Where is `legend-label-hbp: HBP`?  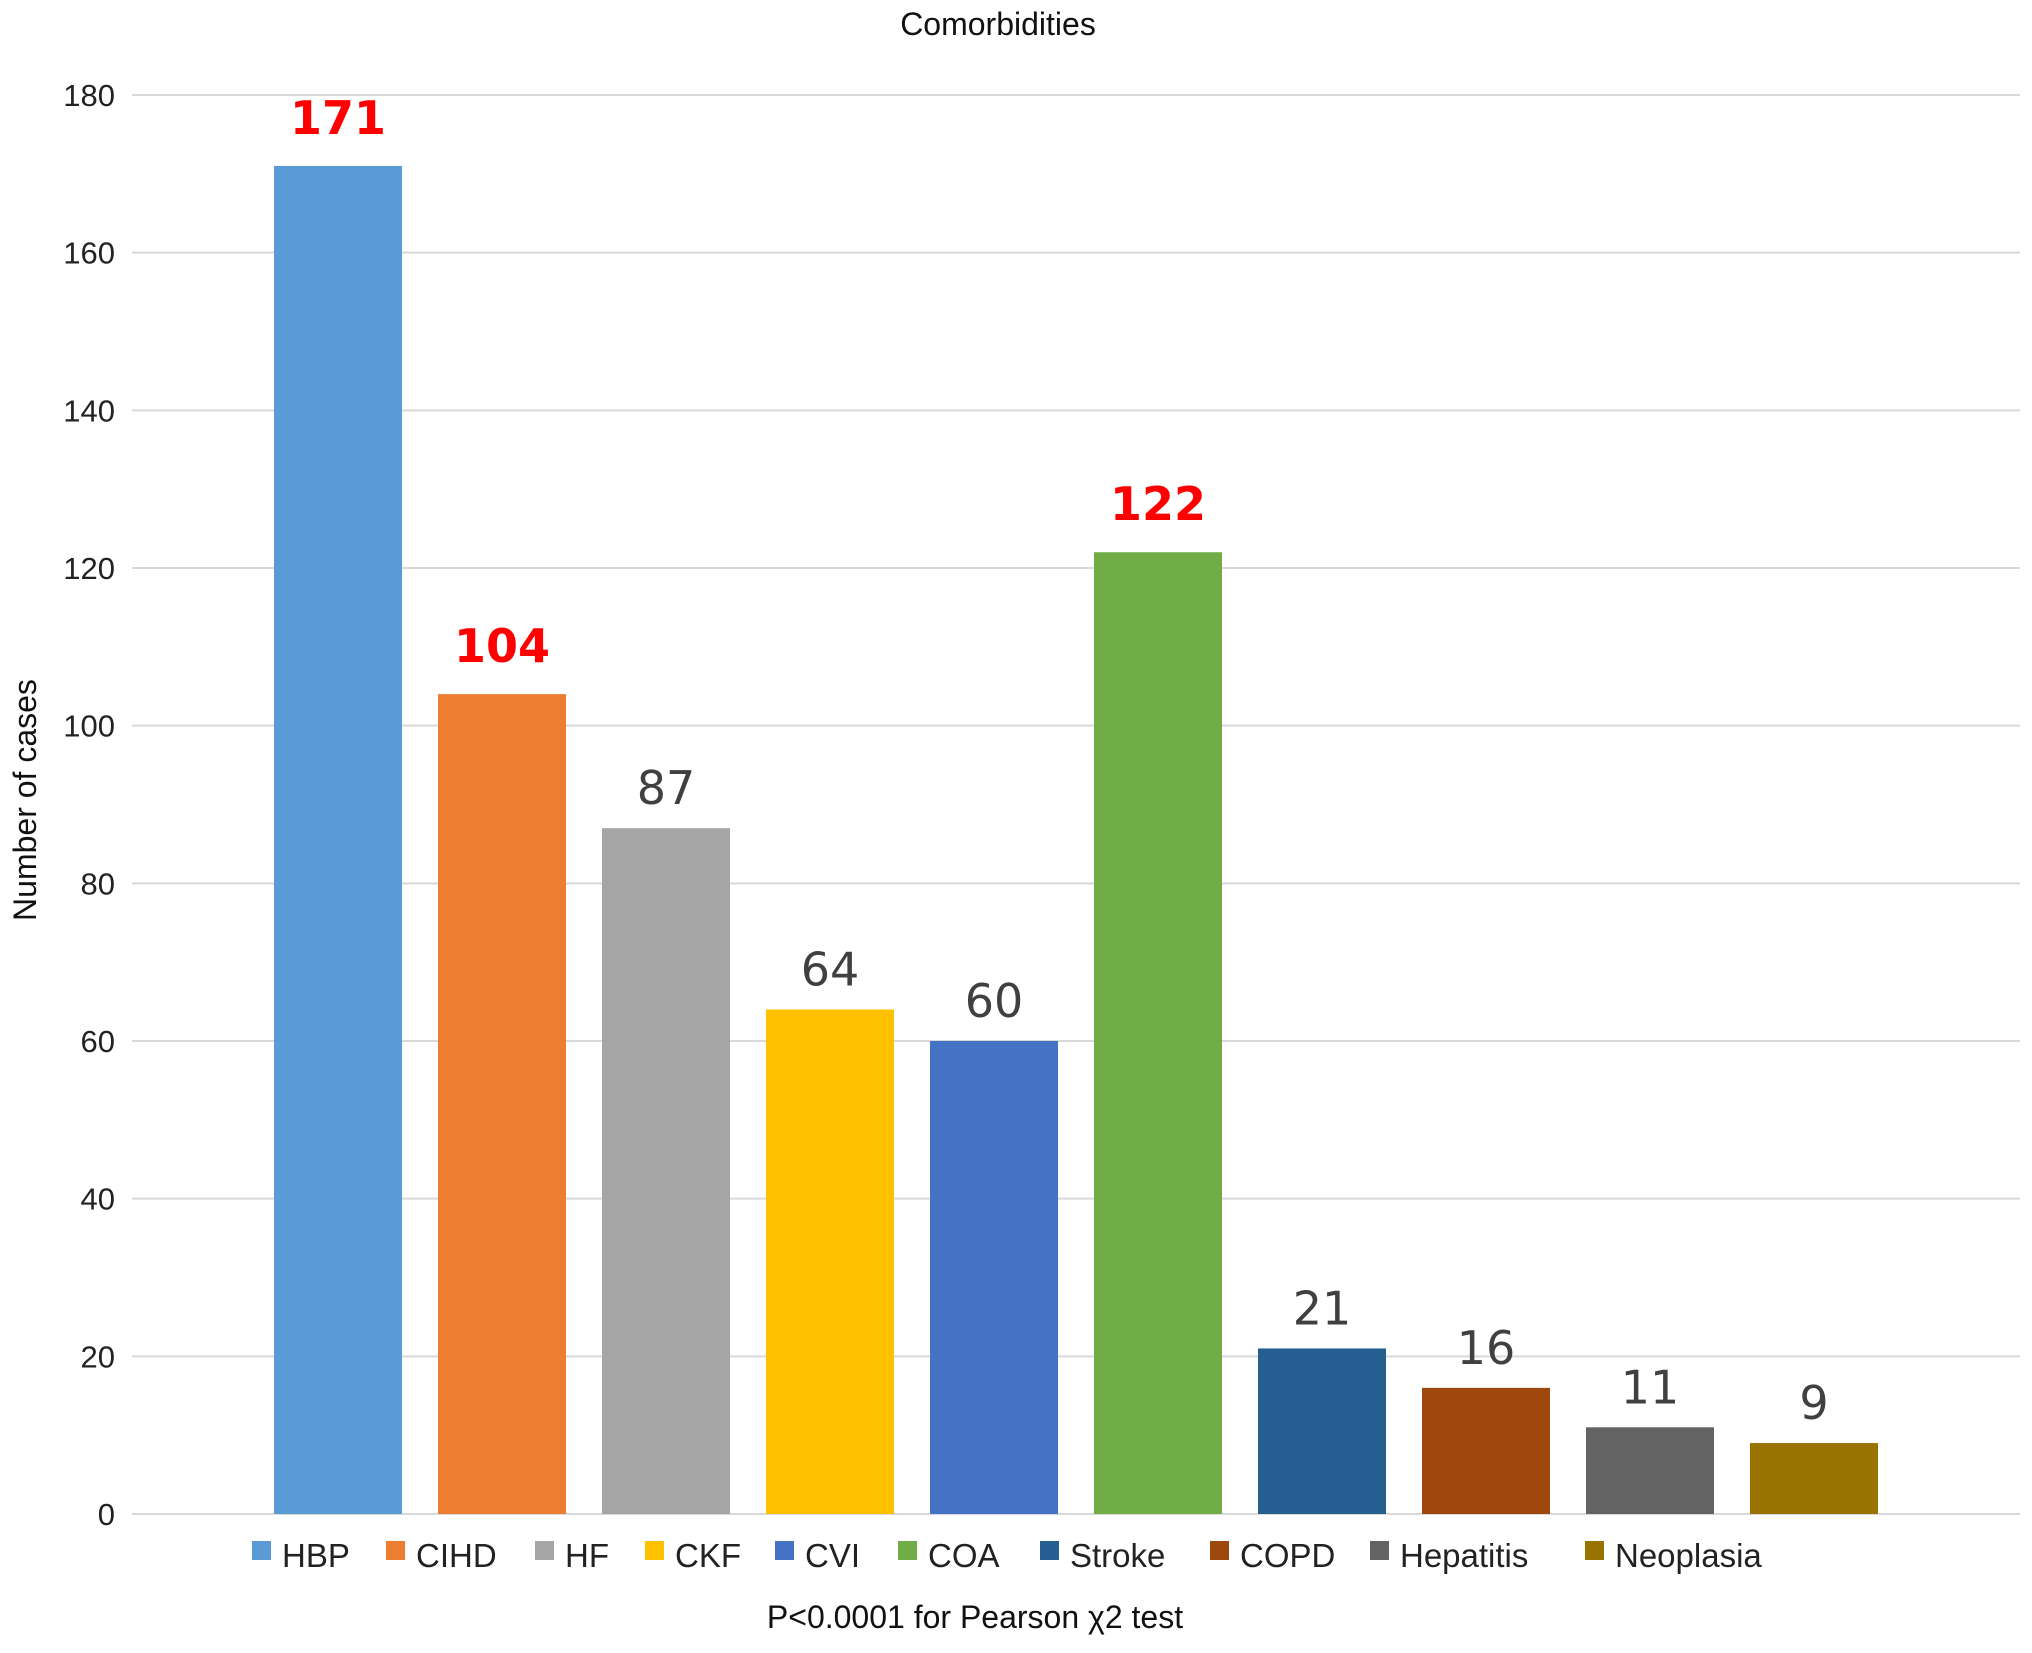 legend-label-hbp: HBP is located at coordinates (316, 1555).